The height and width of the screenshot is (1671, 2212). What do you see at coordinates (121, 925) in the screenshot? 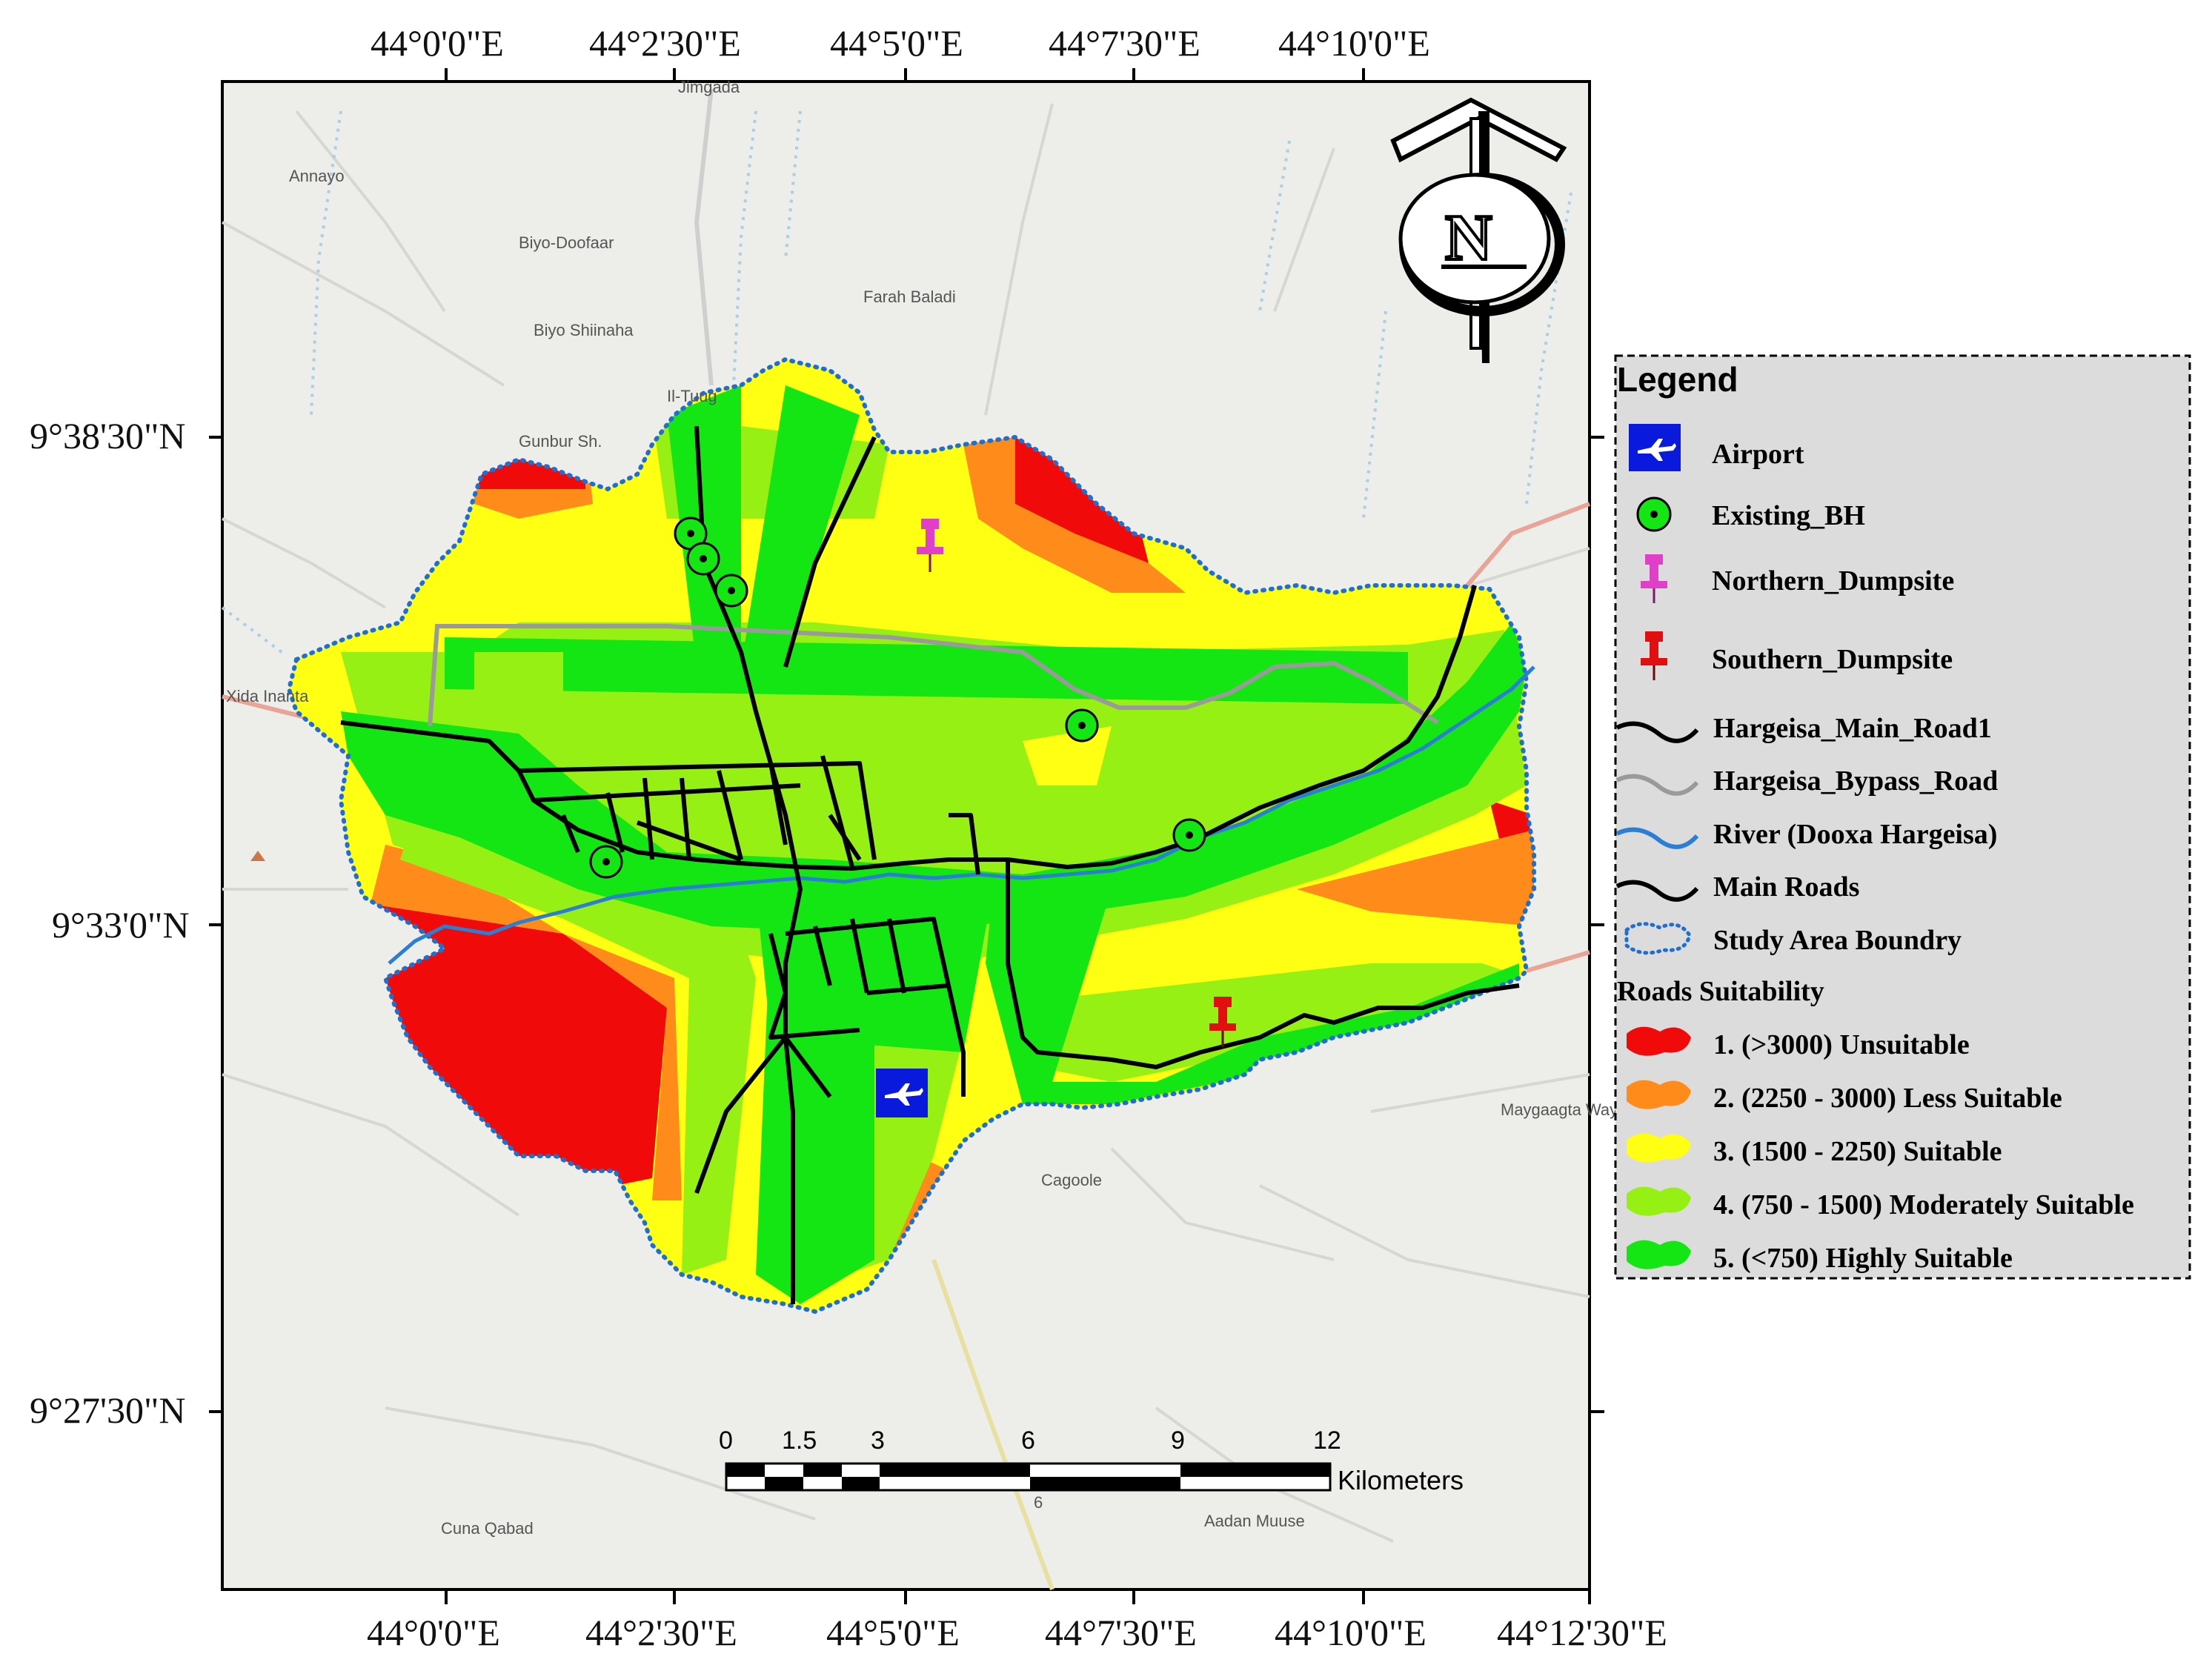
I see `left-tick-label: 9°33'0"N` at bounding box center [121, 925].